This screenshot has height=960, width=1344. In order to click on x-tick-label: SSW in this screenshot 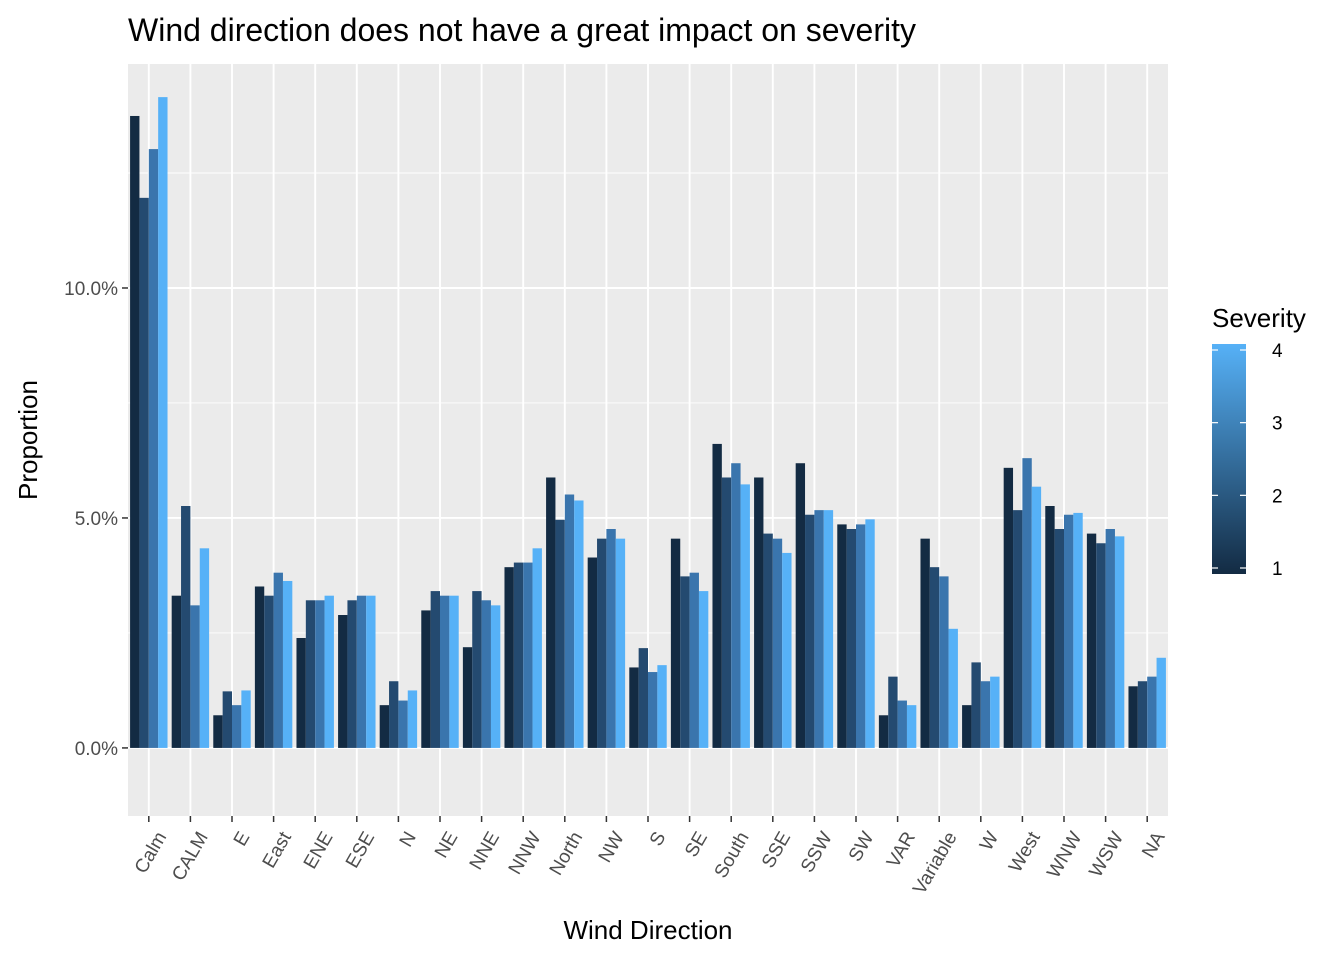, I will do `click(817, 852)`.